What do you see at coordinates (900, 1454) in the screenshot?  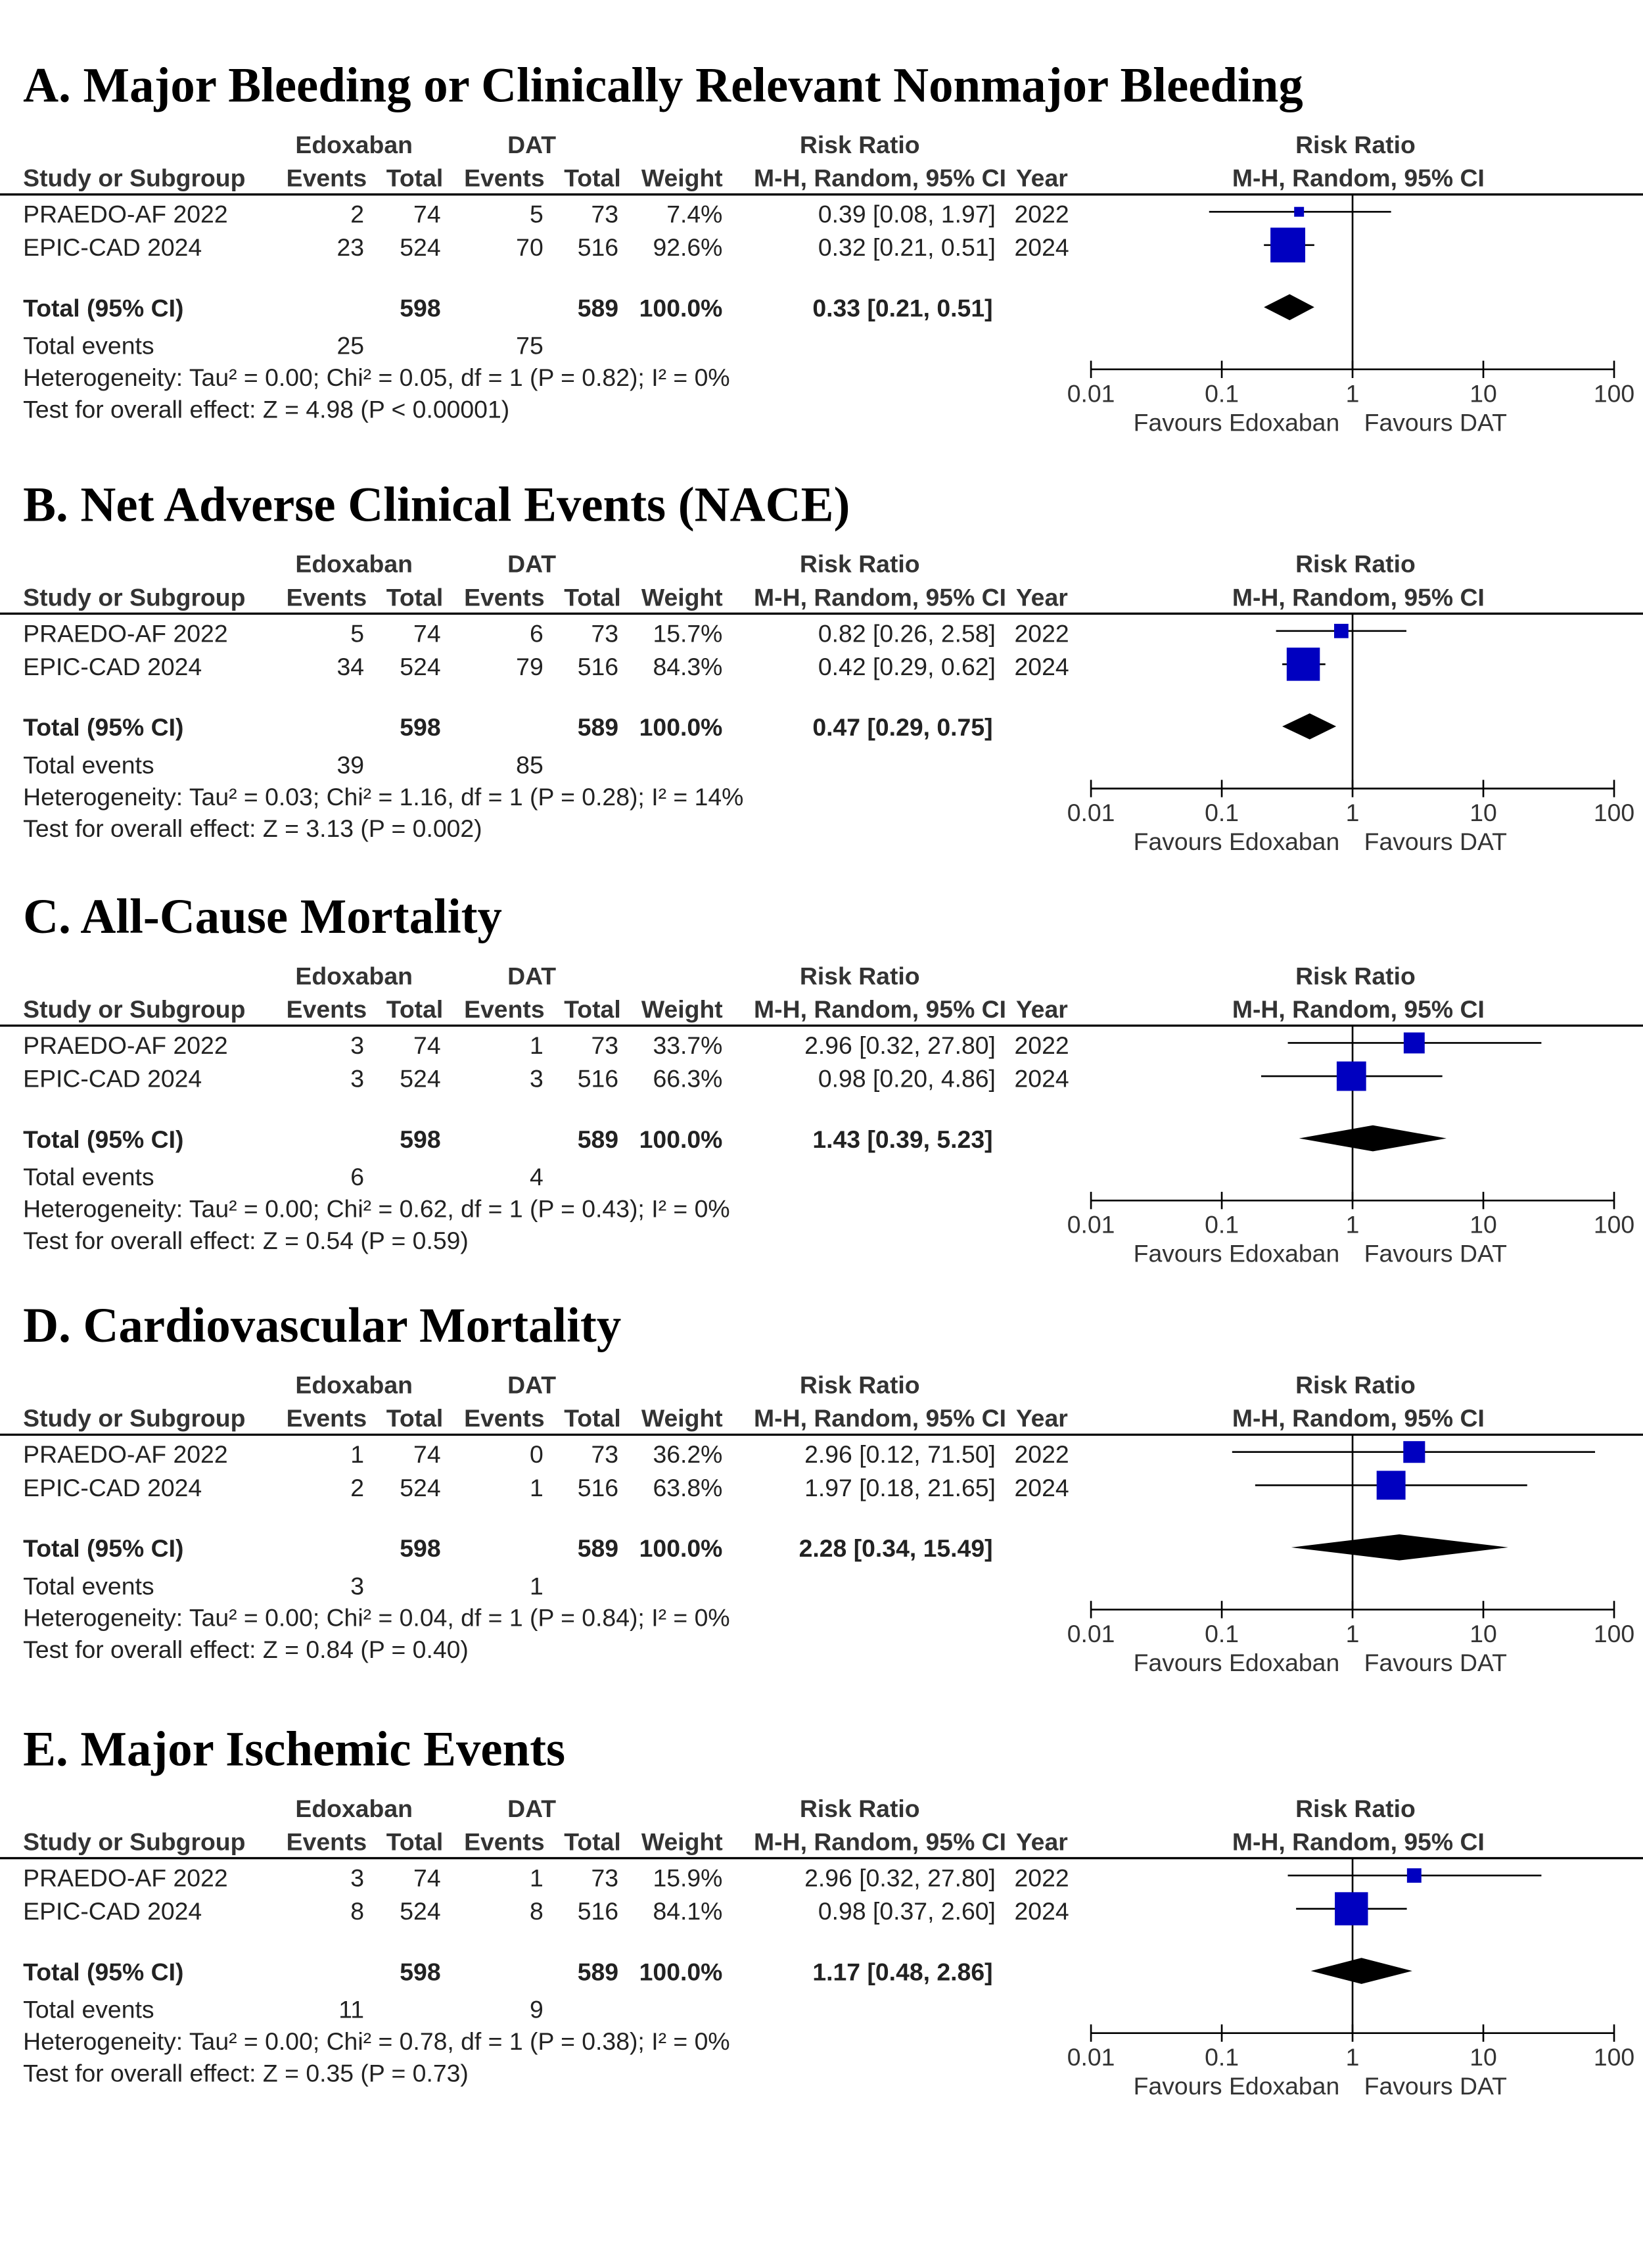 I see `cell: 2.96 [0.12, 71.50]` at bounding box center [900, 1454].